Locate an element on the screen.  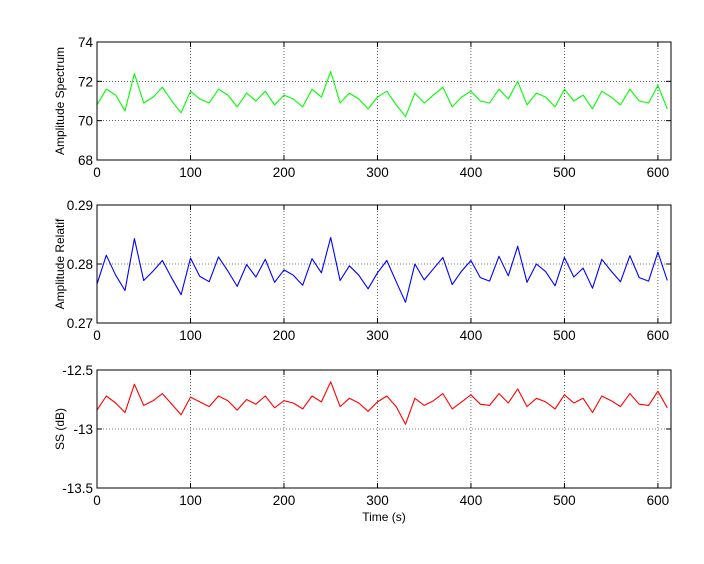
y-tick-label: 72 is located at coordinates (85, 81).